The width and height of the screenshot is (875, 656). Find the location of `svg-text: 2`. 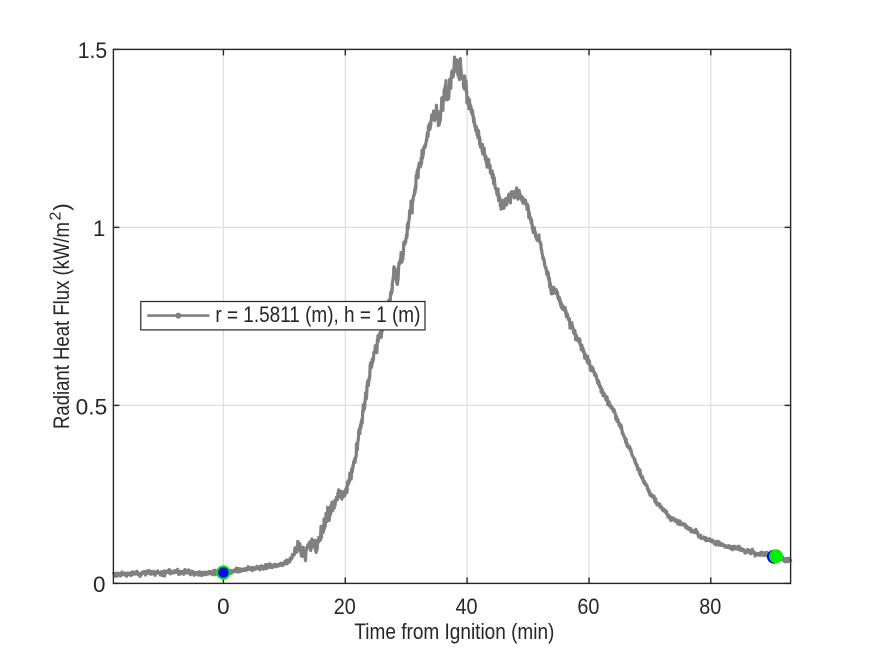

svg-text: 2 is located at coordinates (56, 216).